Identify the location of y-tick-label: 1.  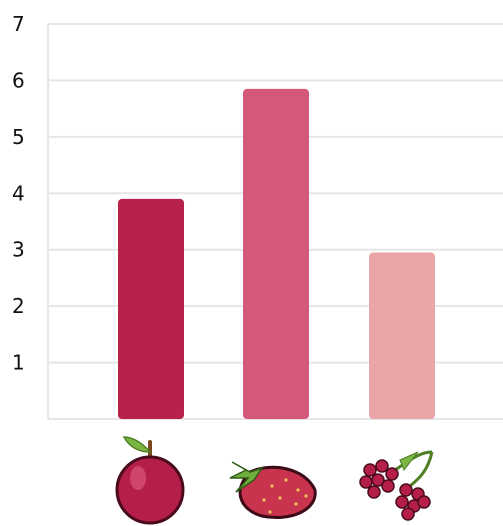
(18, 363).